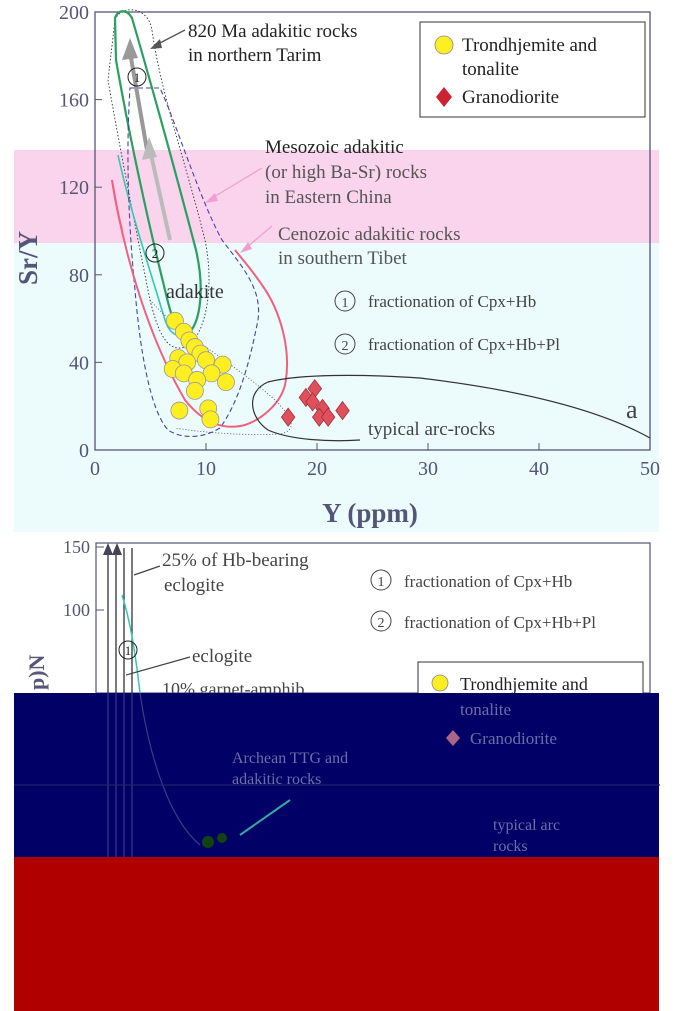 Image resolution: width=674 pixels, height=1011 pixels. I want to click on grey-arrow-2-head, so click(149, 148).